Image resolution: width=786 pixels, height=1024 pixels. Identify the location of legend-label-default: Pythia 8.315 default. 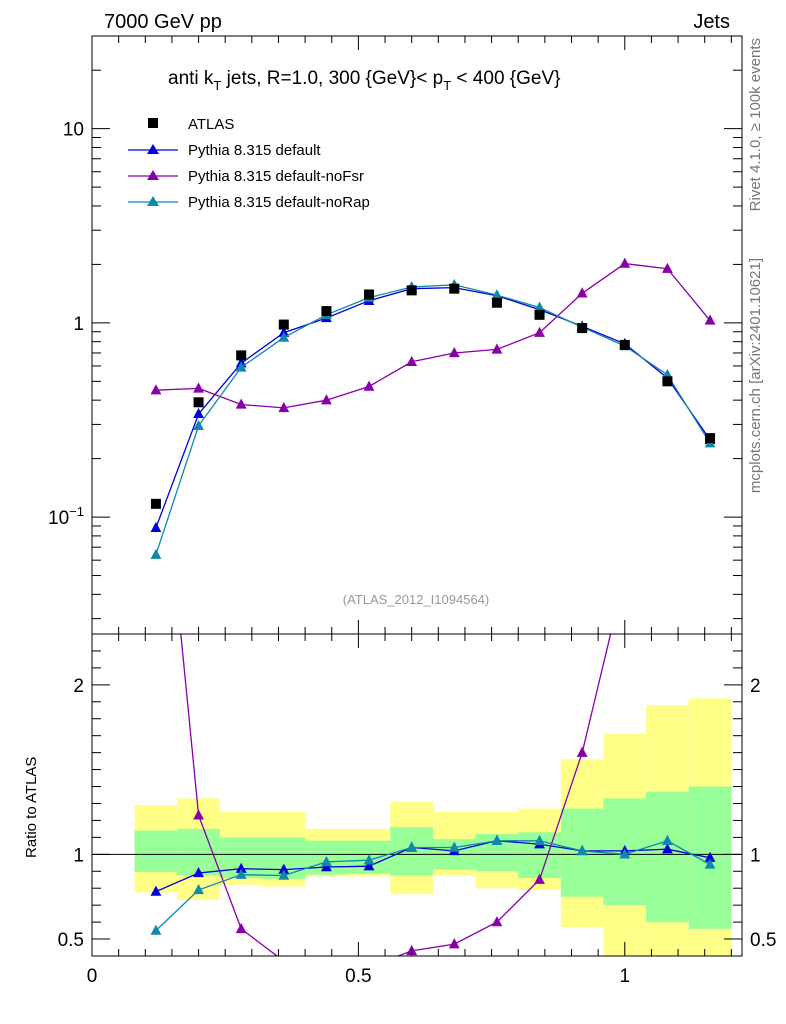
(254, 150).